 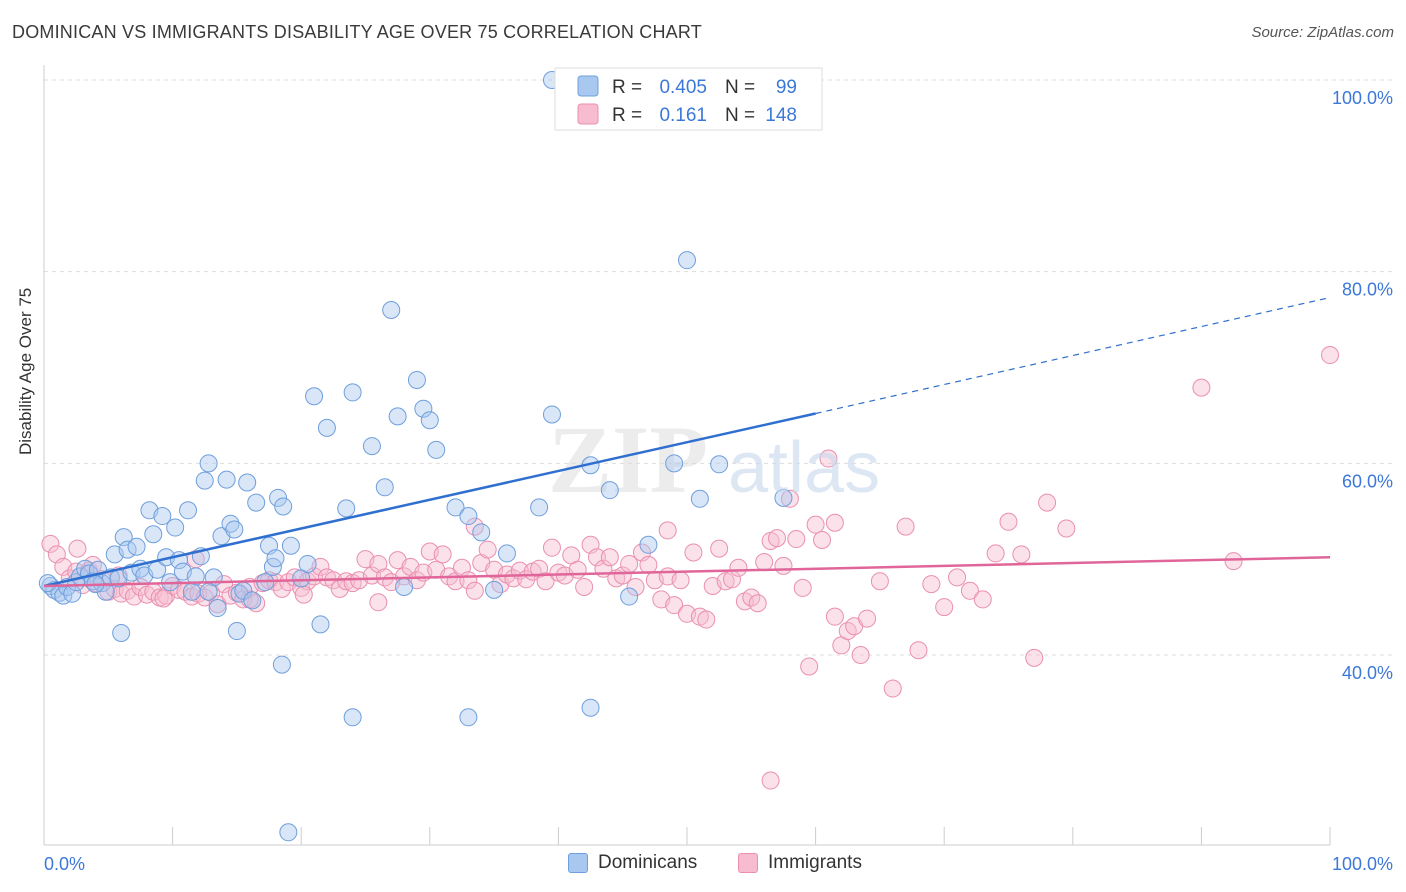 What do you see at coordinates (688, 99) in the screenshot?
I see `legend-box: R = 0.405 N = 99 R = 0.161 N = 148` at bounding box center [688, 99].